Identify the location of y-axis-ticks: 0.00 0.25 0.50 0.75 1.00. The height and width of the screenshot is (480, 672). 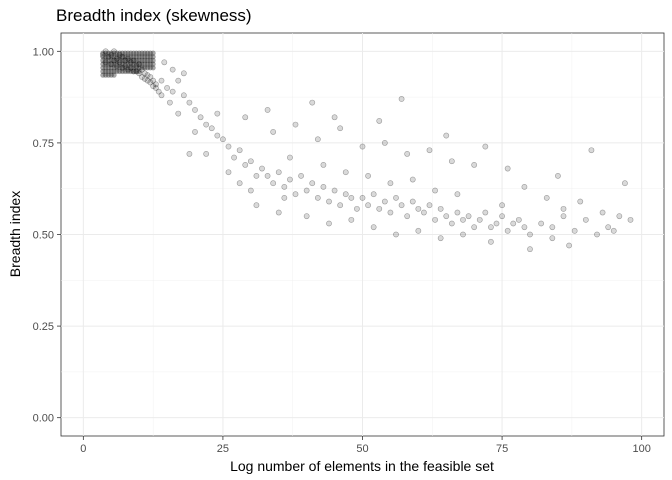
(47, 235).